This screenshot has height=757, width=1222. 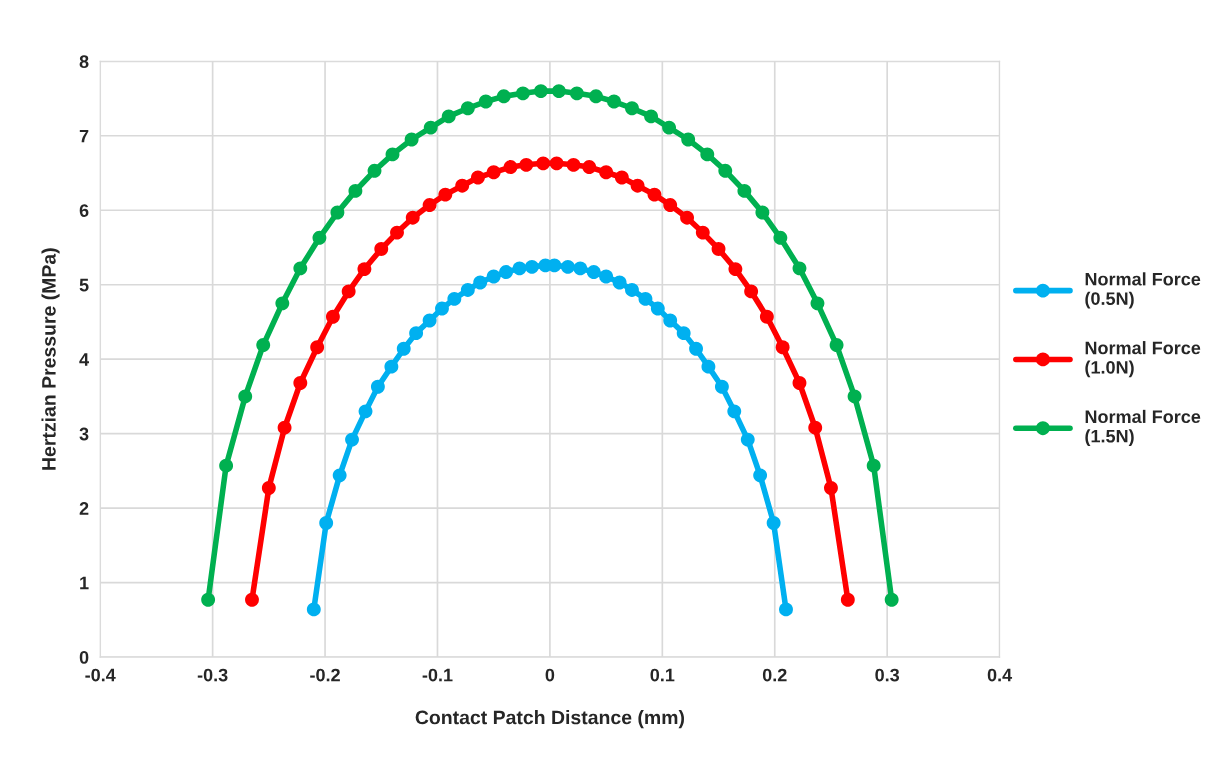 What do you see at coordinates (774, 675) in the screenshot?
I see `x-tick-label: 0.2` at bounding box center [774, 675].